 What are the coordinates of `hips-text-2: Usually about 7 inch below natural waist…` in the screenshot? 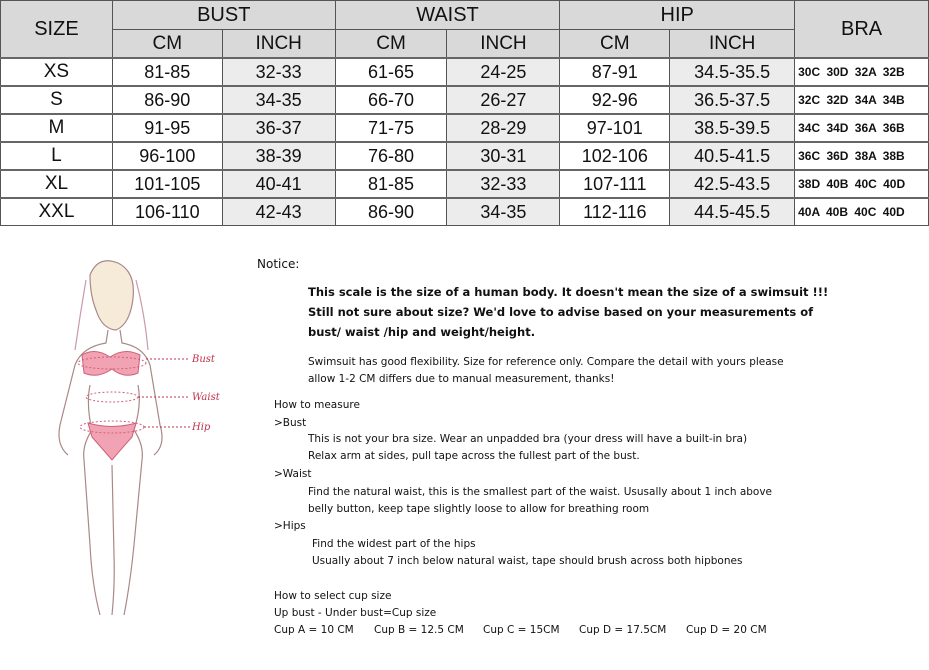 It's located at (527, 561).